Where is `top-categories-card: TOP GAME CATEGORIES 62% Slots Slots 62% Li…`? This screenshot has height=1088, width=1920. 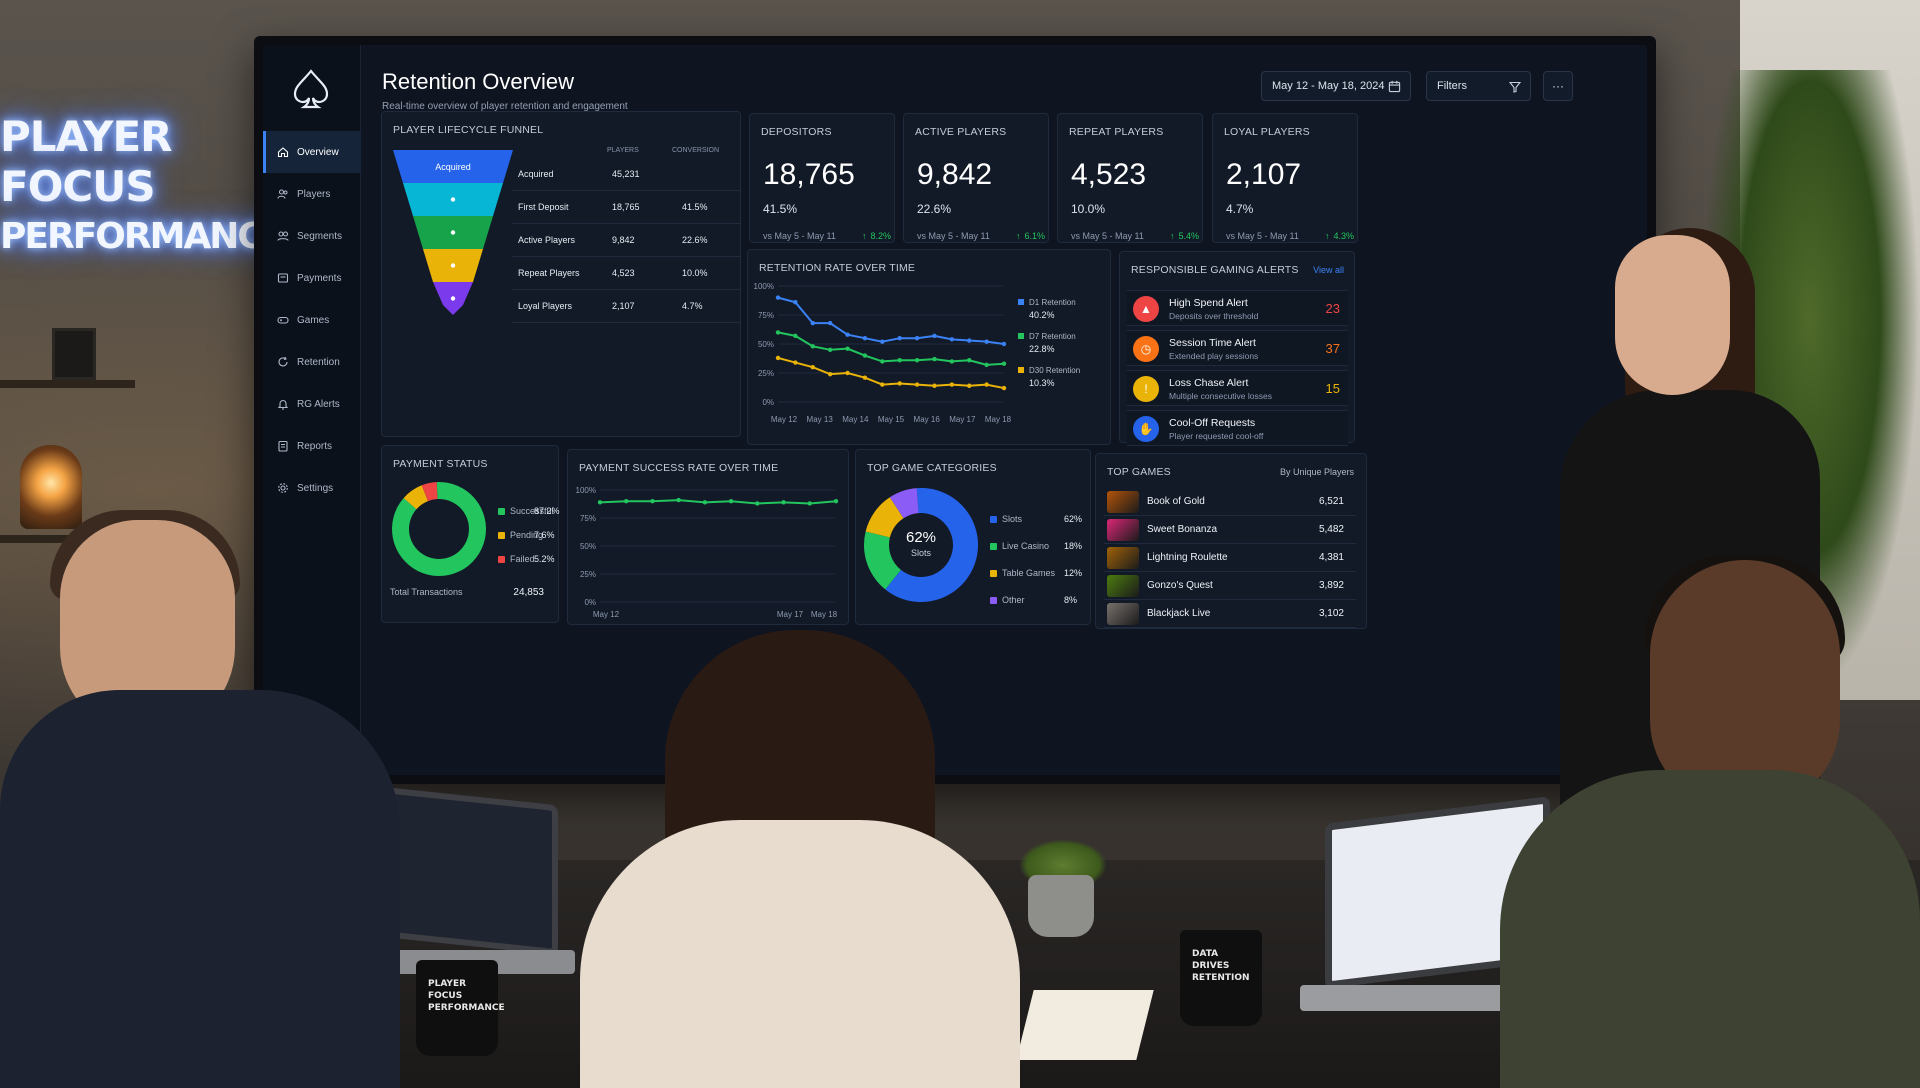
top-categories-card: TOP GAME CATEGORIES 62% Slots Slots 62% Li… is located at coordinates (973, 537).